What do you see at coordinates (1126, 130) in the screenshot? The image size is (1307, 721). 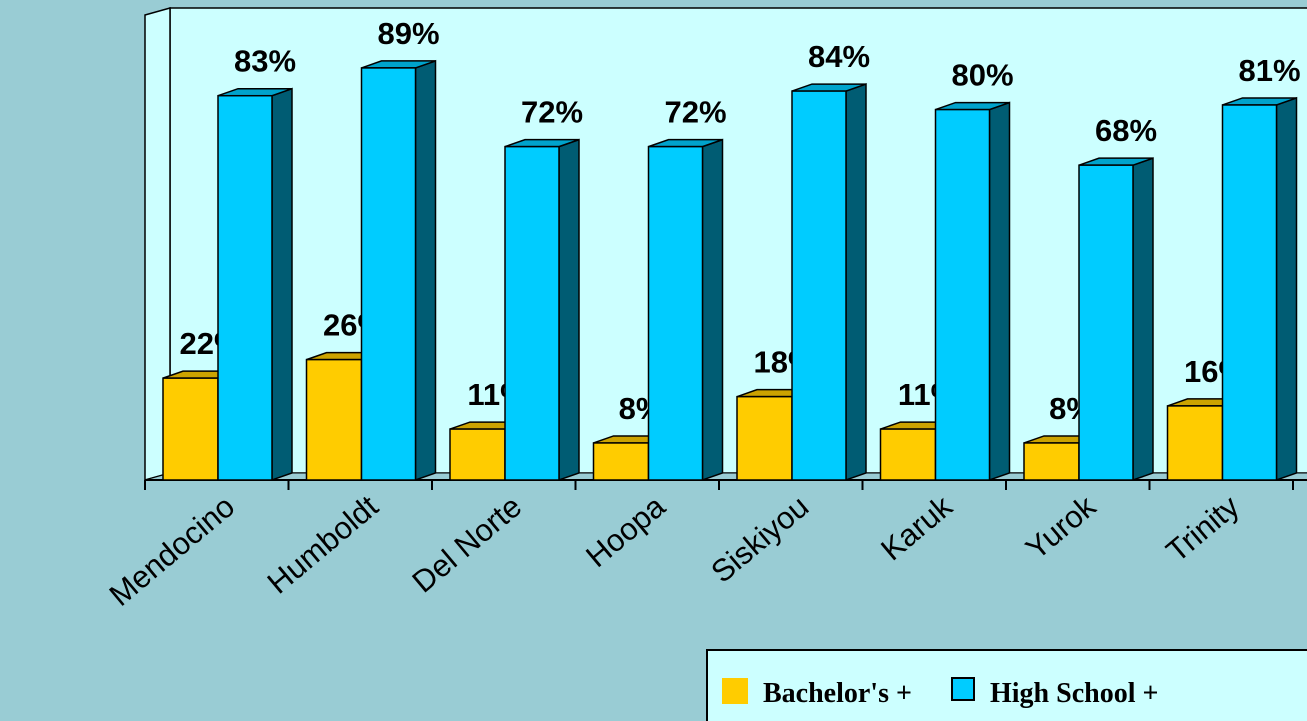 I see `data-label: 68%` at bounding box center [1126, 130].